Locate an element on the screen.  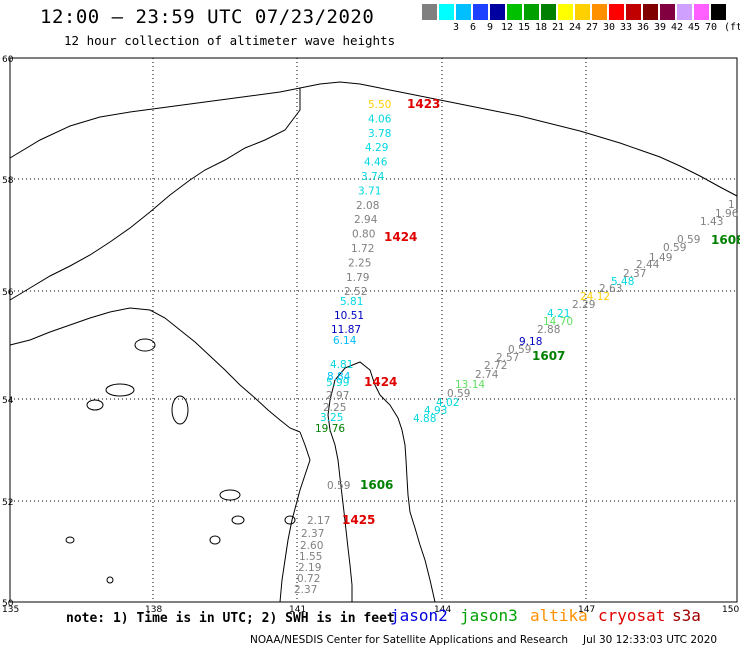
wave-height-label: 4.88 is located at coordinates (424, 419).